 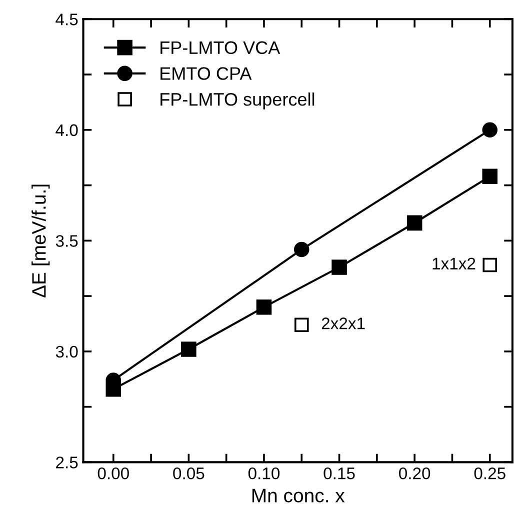 I want to click on x-axis-title: Mn conc. x, so click(x=298, y=495).